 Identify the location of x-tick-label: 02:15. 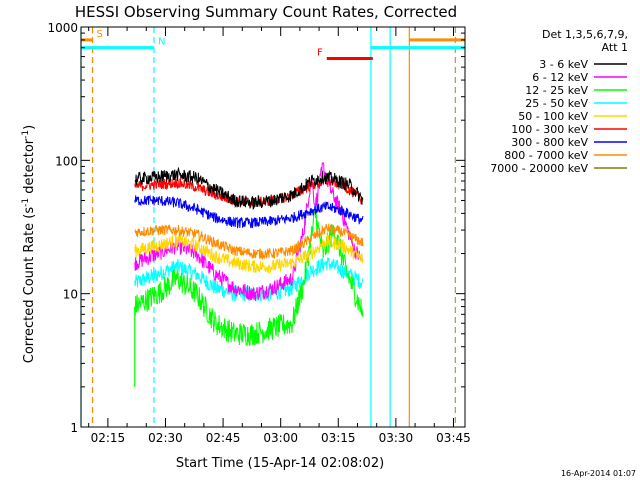
(108, 438).